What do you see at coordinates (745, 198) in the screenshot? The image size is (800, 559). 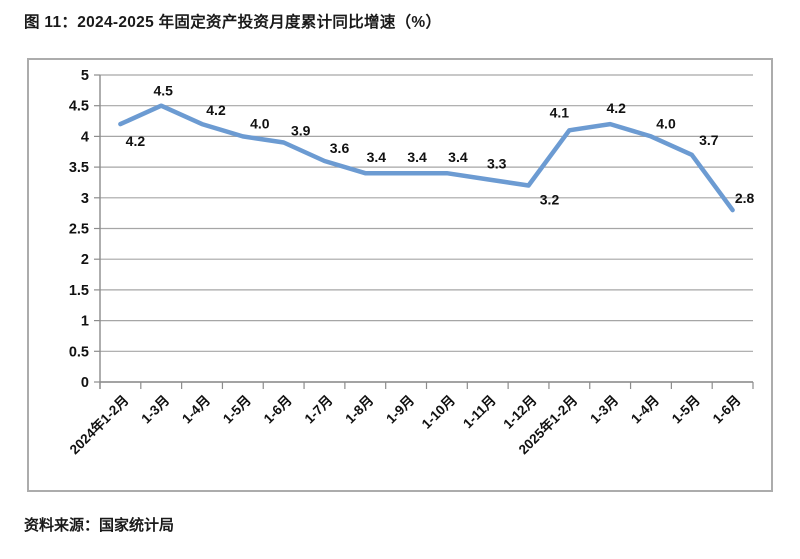 I see `data-label: 2.8` at bounding box center [745, 198].